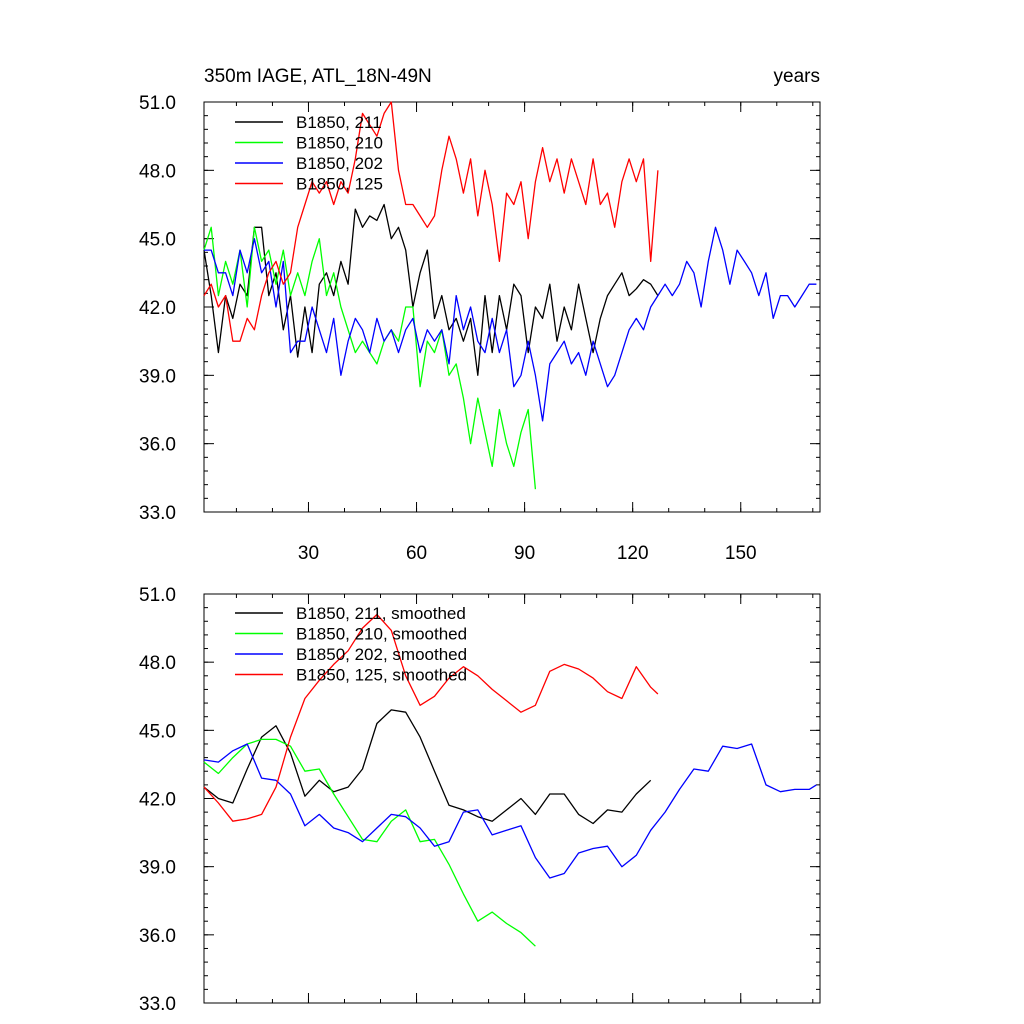  Describe the element at coordinates (318, 76) in the screenshot. I see `top-panel-title: 350m IAGE, ATL_18N-49N` at that location.